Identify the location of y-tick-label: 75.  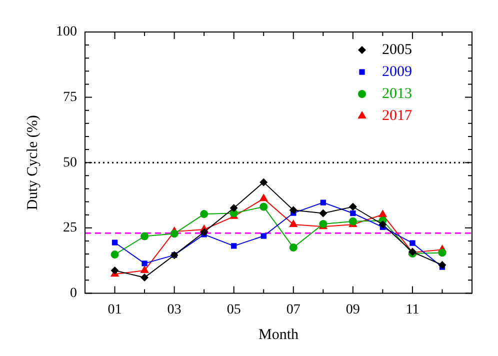
(70, 97).